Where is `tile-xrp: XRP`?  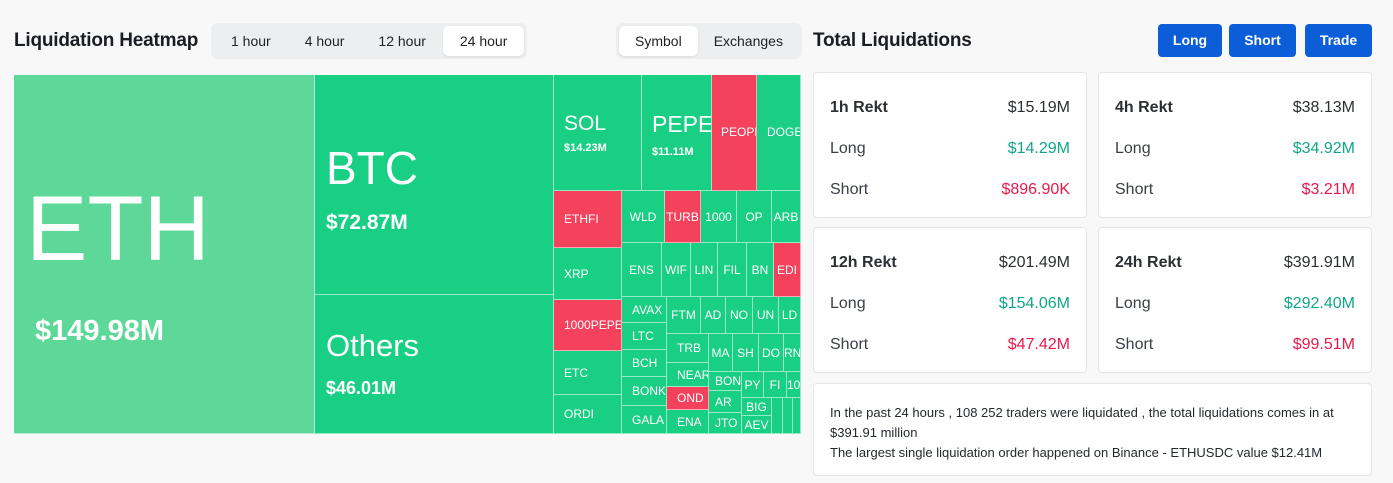 tile-xrp: XRP is located at coordinates (588, 274).